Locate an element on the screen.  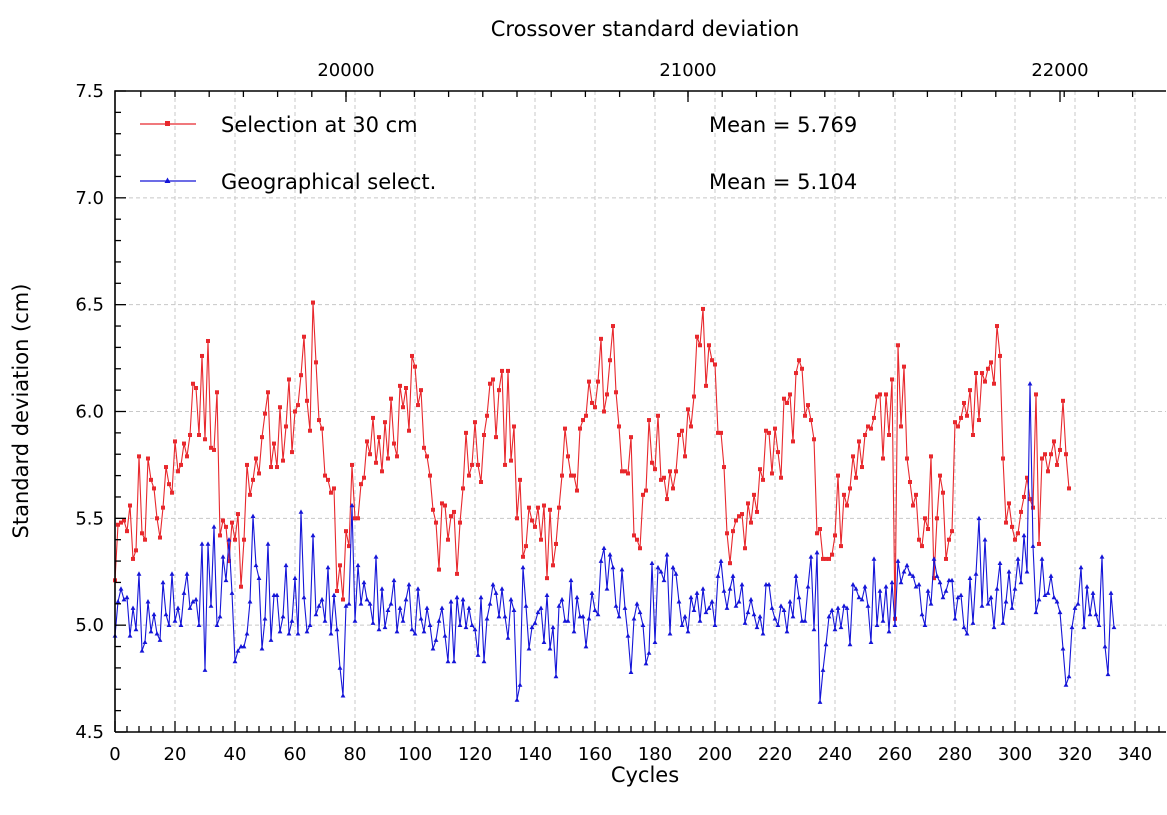
legend-marker-geographical is located at coordinates (167, 180).